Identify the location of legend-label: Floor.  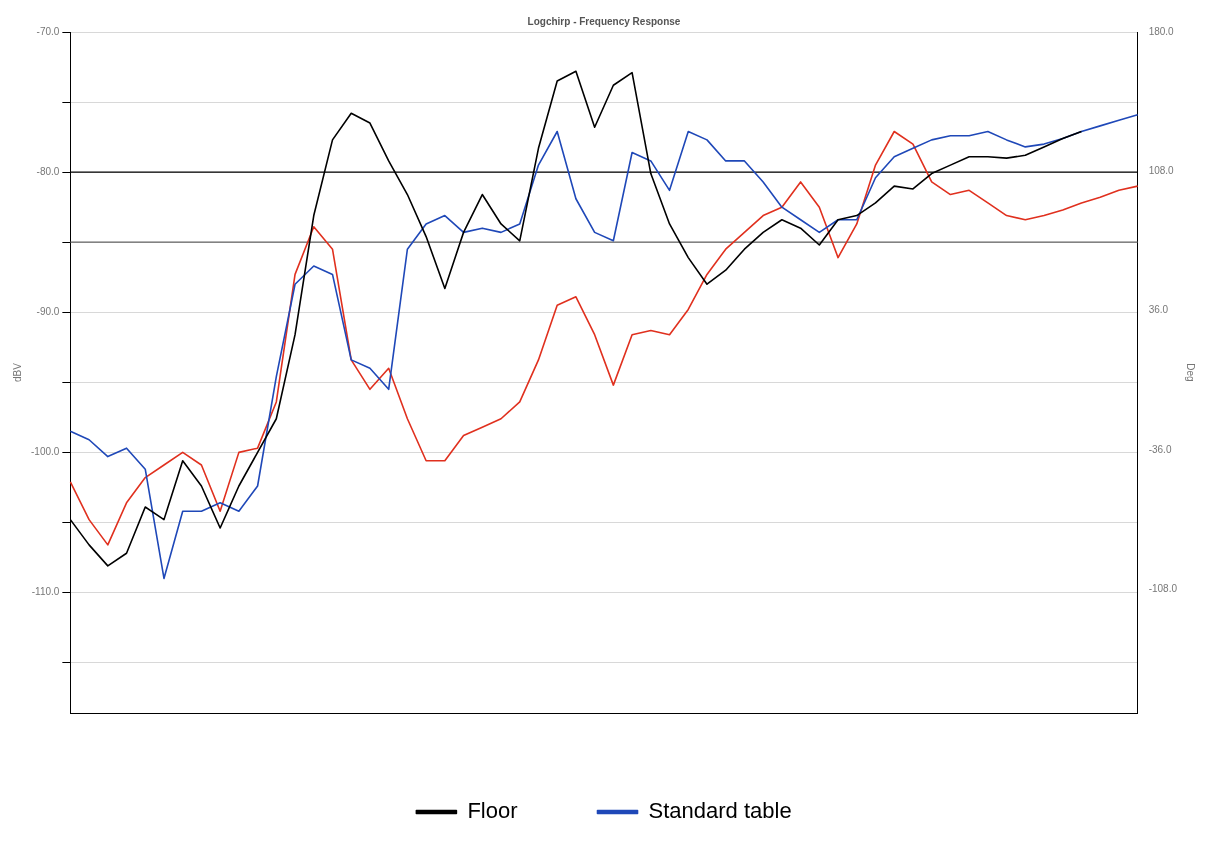
(492, 811).